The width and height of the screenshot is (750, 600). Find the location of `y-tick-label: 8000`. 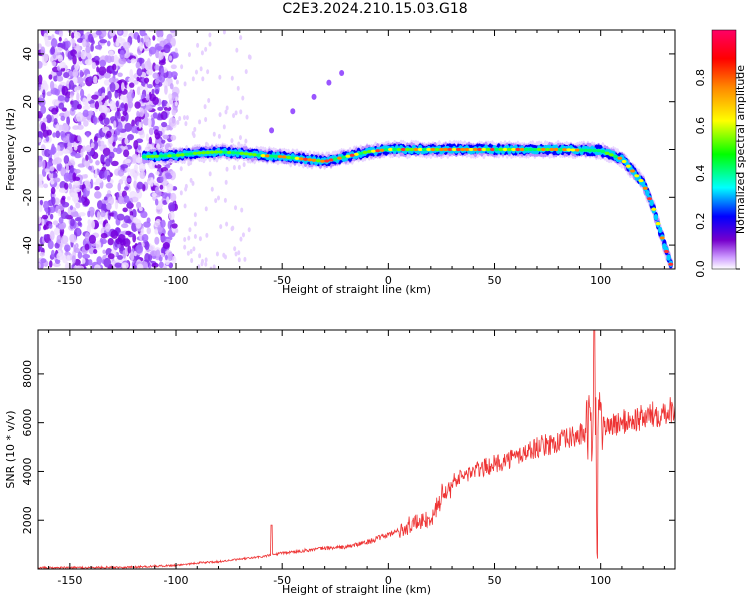

y-tick-label: 8000 is located at coordinates (27, 374).